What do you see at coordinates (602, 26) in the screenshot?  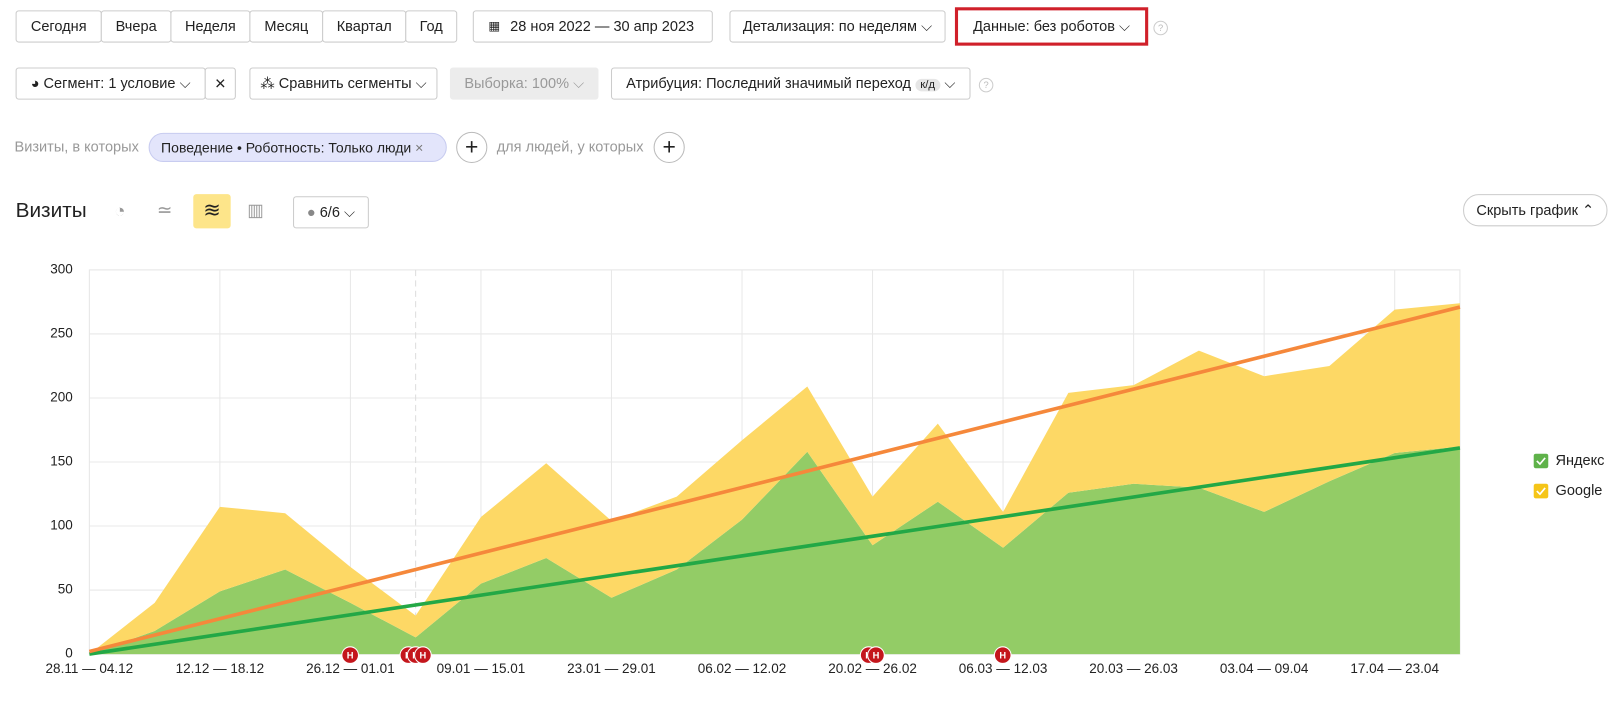 I see `date-text: 28 ноя 2022 — 30 апр 2023` at bounding box center [602, 26].